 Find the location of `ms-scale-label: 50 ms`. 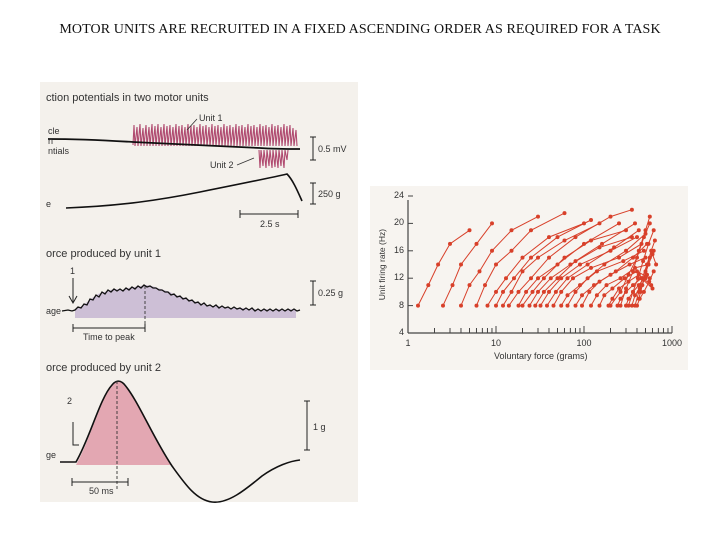

ms-scale-label: 50 ms is located at coordinates (101, 491).